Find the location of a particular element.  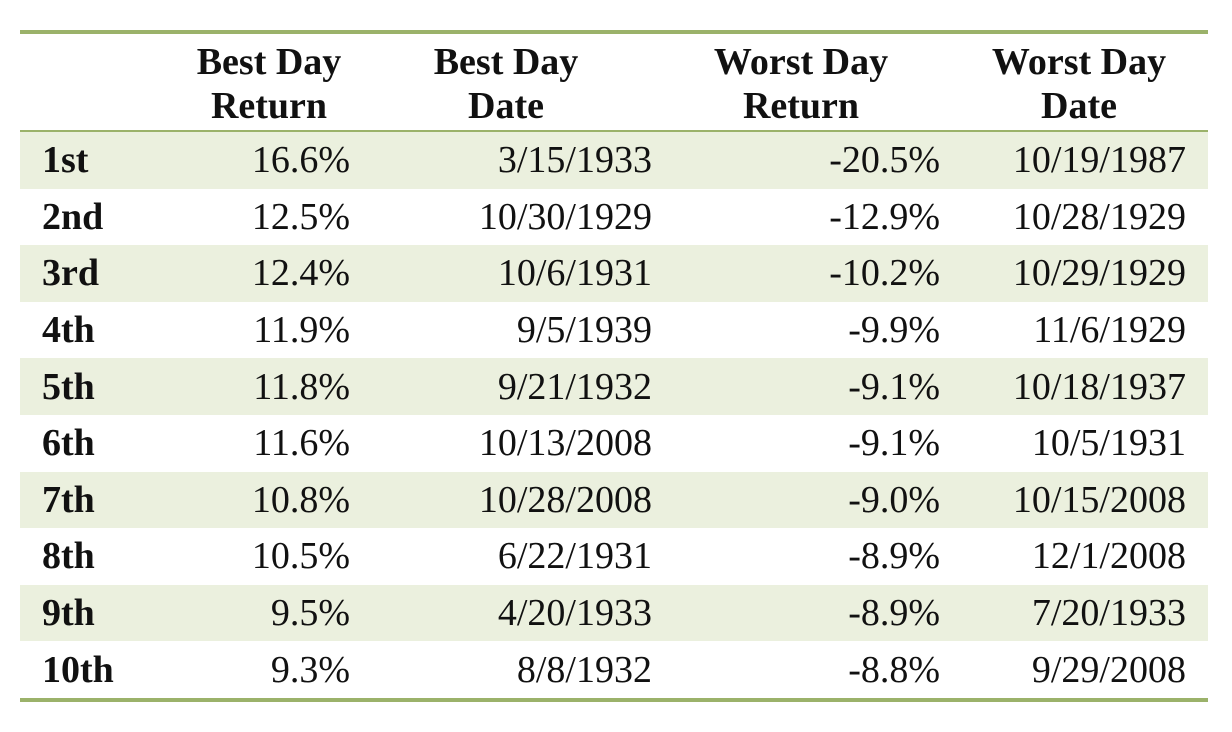

rank-cell: 9th is located at coordinates (84, 613).